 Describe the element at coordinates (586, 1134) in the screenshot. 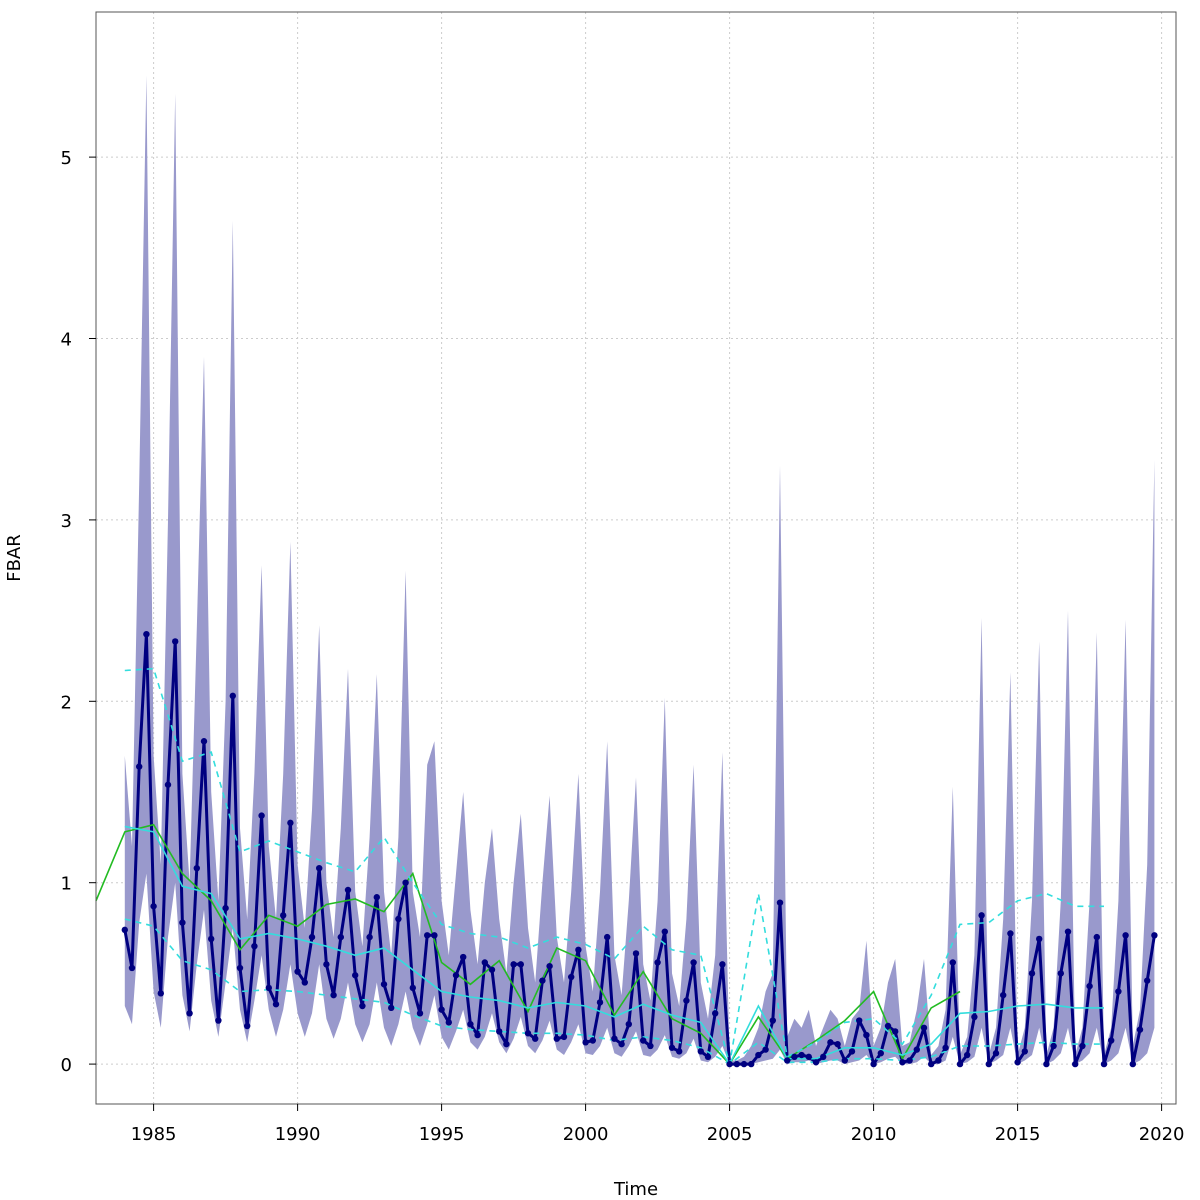

I see `x-tick-label: 2000` at that location.